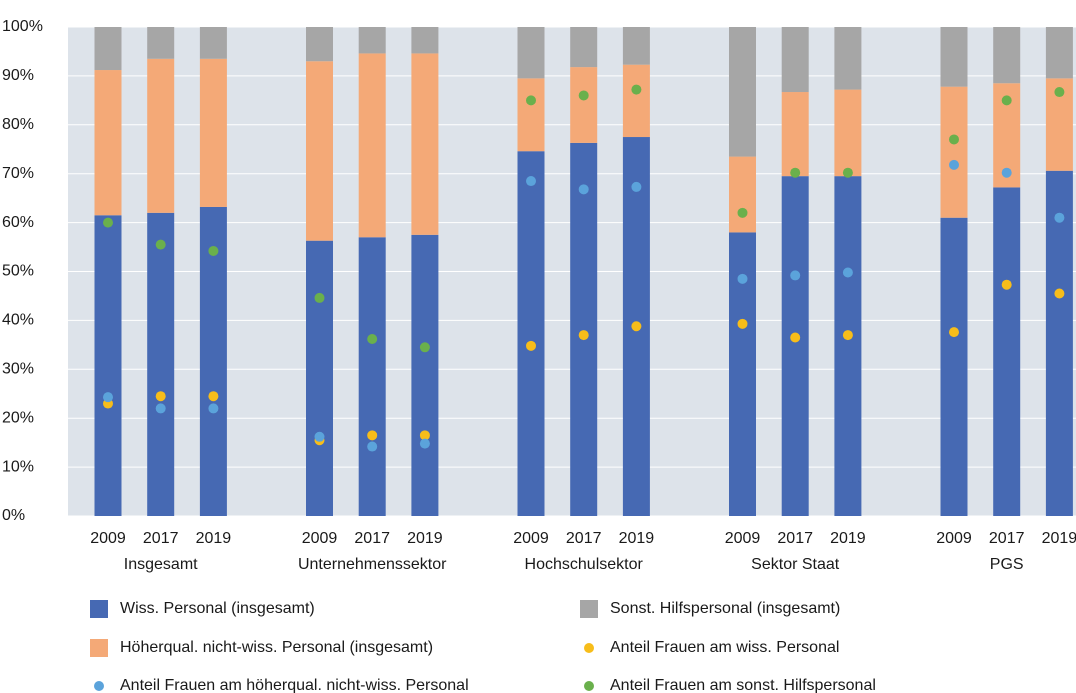  Describe the element at coordinates (161, 564) in the screenshot. I see `group-label: Insgesamt` at that location.